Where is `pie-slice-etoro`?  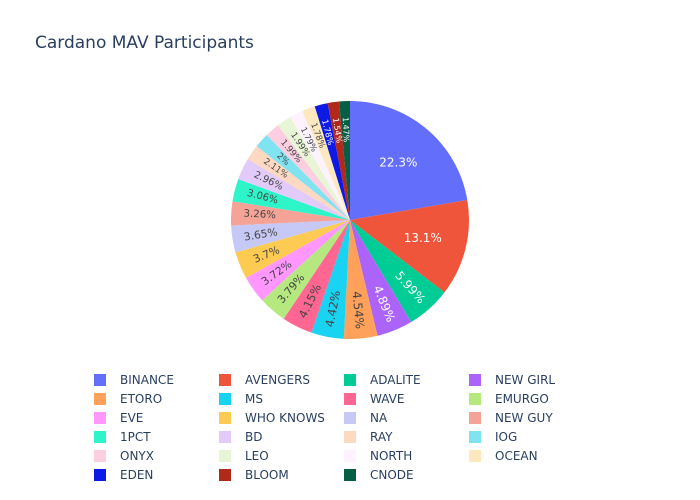 pie-slice-etoro is located at coordinates (360, 280).